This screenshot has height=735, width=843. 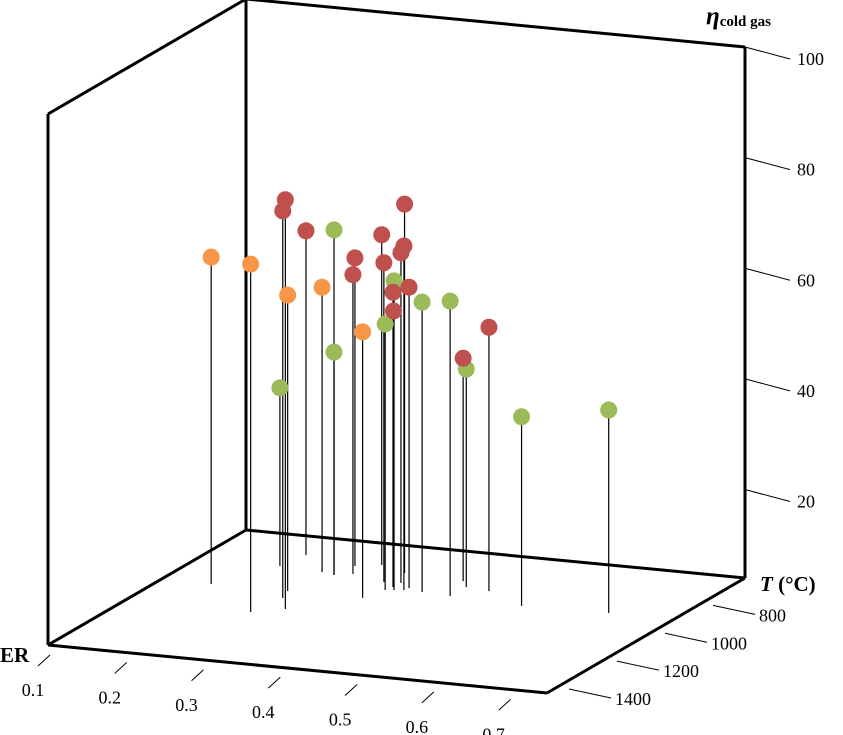 What do you see at coordinates (33, 690) in the screenshot?
I see `x-tick-label: 0.1` at bounding box center [33, 690].